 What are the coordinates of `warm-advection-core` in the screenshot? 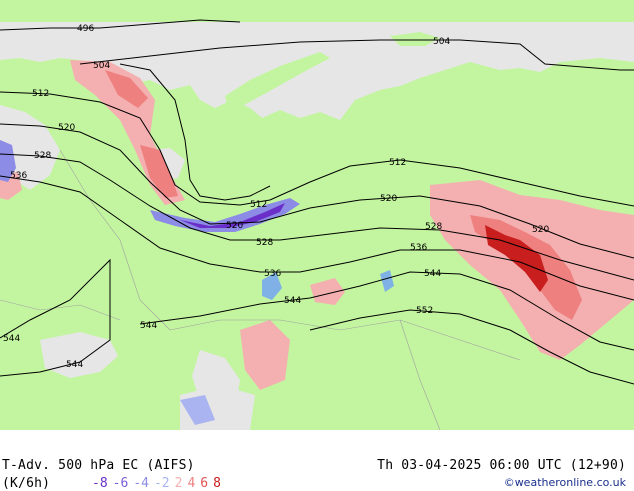 It's located at (516, 258).